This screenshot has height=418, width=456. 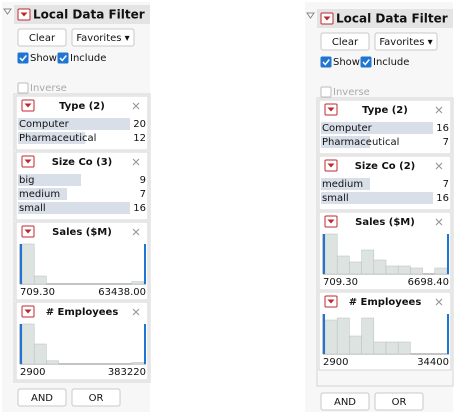 I want to click on panel-title: Local Data Filter, so click(x=392, y=19).